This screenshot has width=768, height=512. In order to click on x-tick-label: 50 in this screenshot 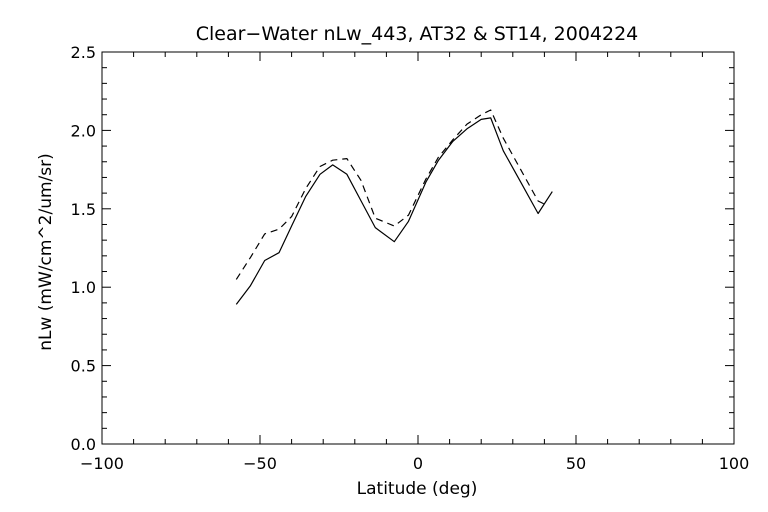, I will do `click(576, 463)`.